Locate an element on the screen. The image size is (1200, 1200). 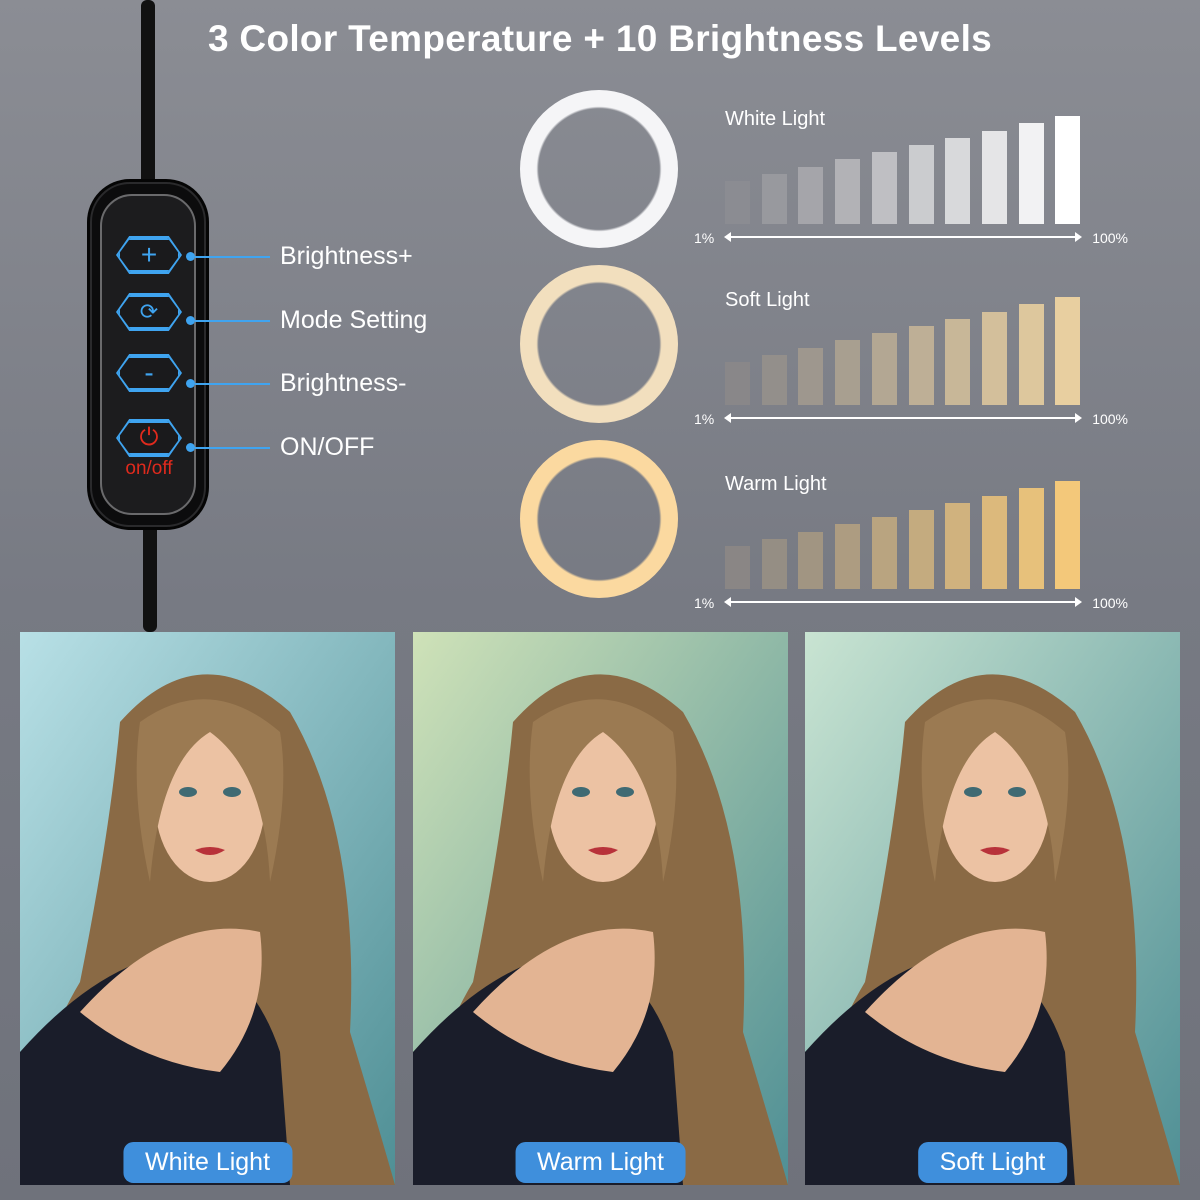
callout-brightness-down: Brightness- is located at coordinates (296, 383).